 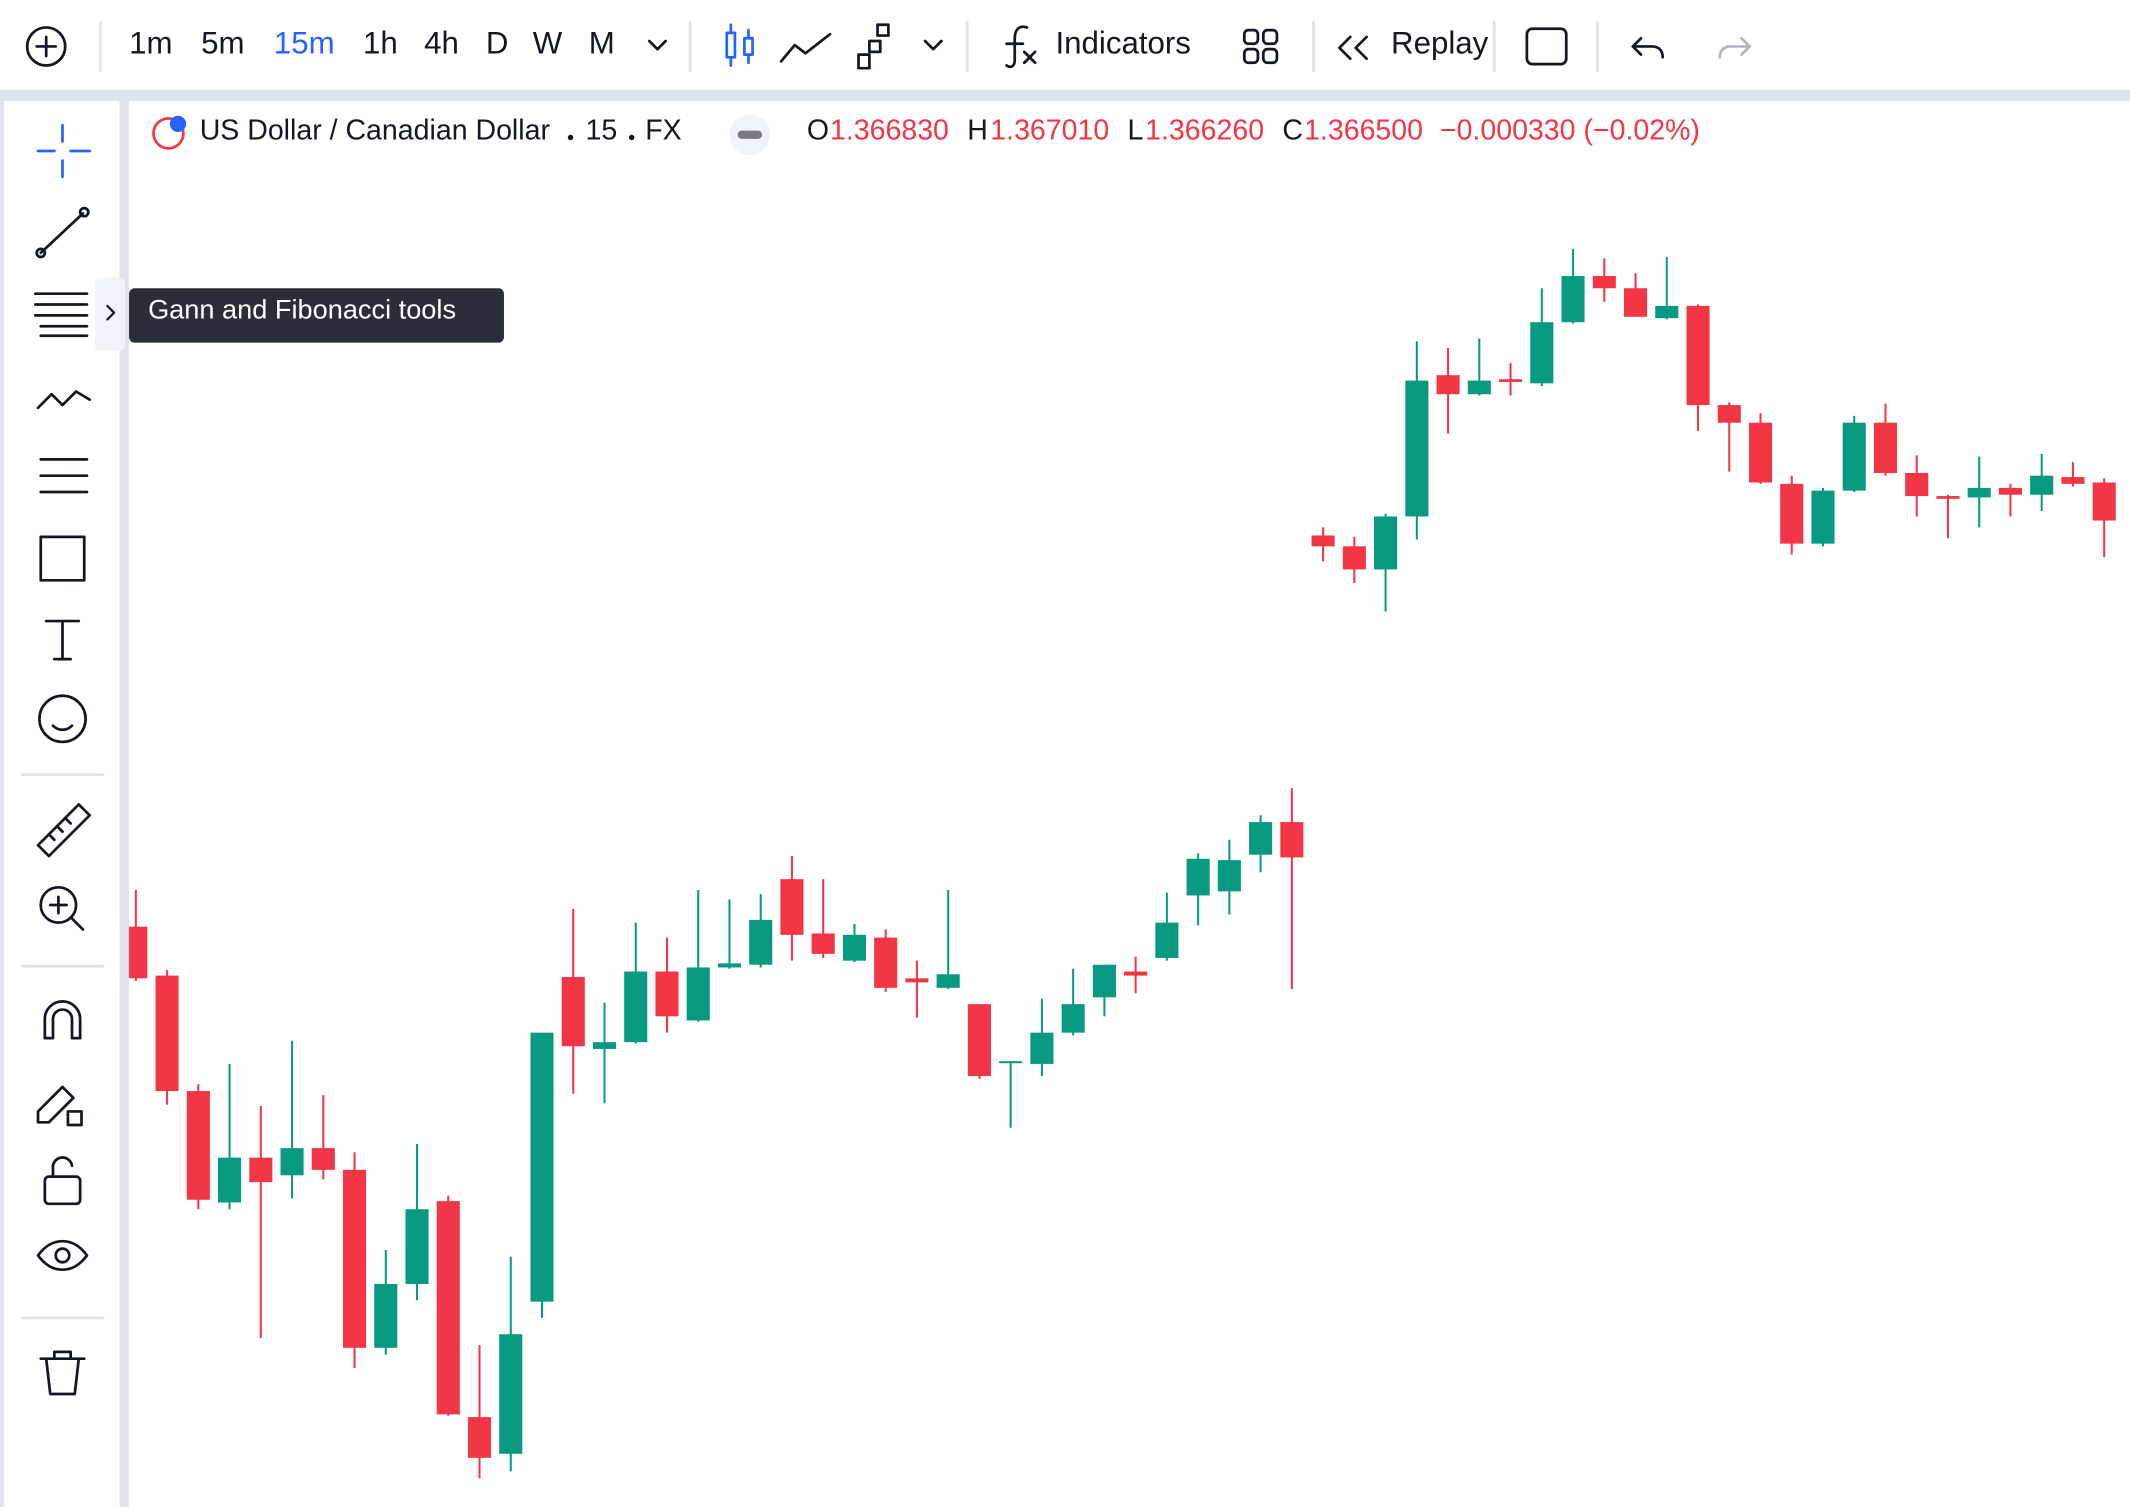 What do you see at coordinates (62, 233) in the screenshot?
I see `trend-line-tool` at bounding box center [62, 233].